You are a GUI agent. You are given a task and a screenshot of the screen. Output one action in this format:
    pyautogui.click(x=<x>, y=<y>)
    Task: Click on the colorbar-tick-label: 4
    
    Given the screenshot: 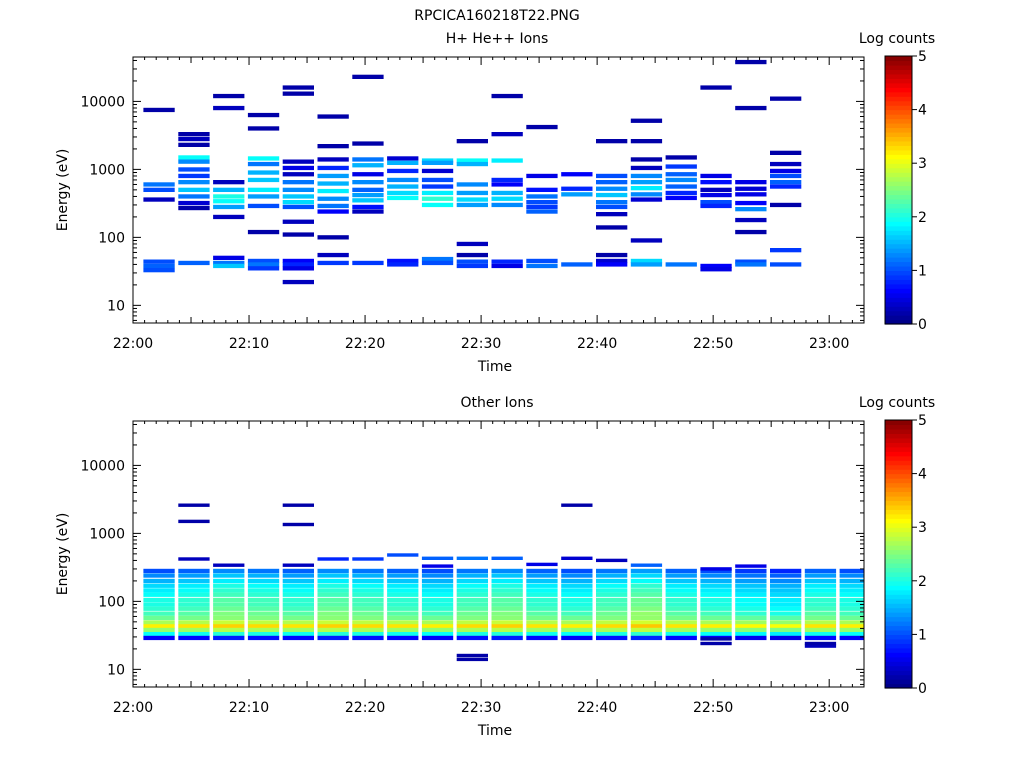 What is the action you would take?
    pyautogui.click(x=922, y=111)
    